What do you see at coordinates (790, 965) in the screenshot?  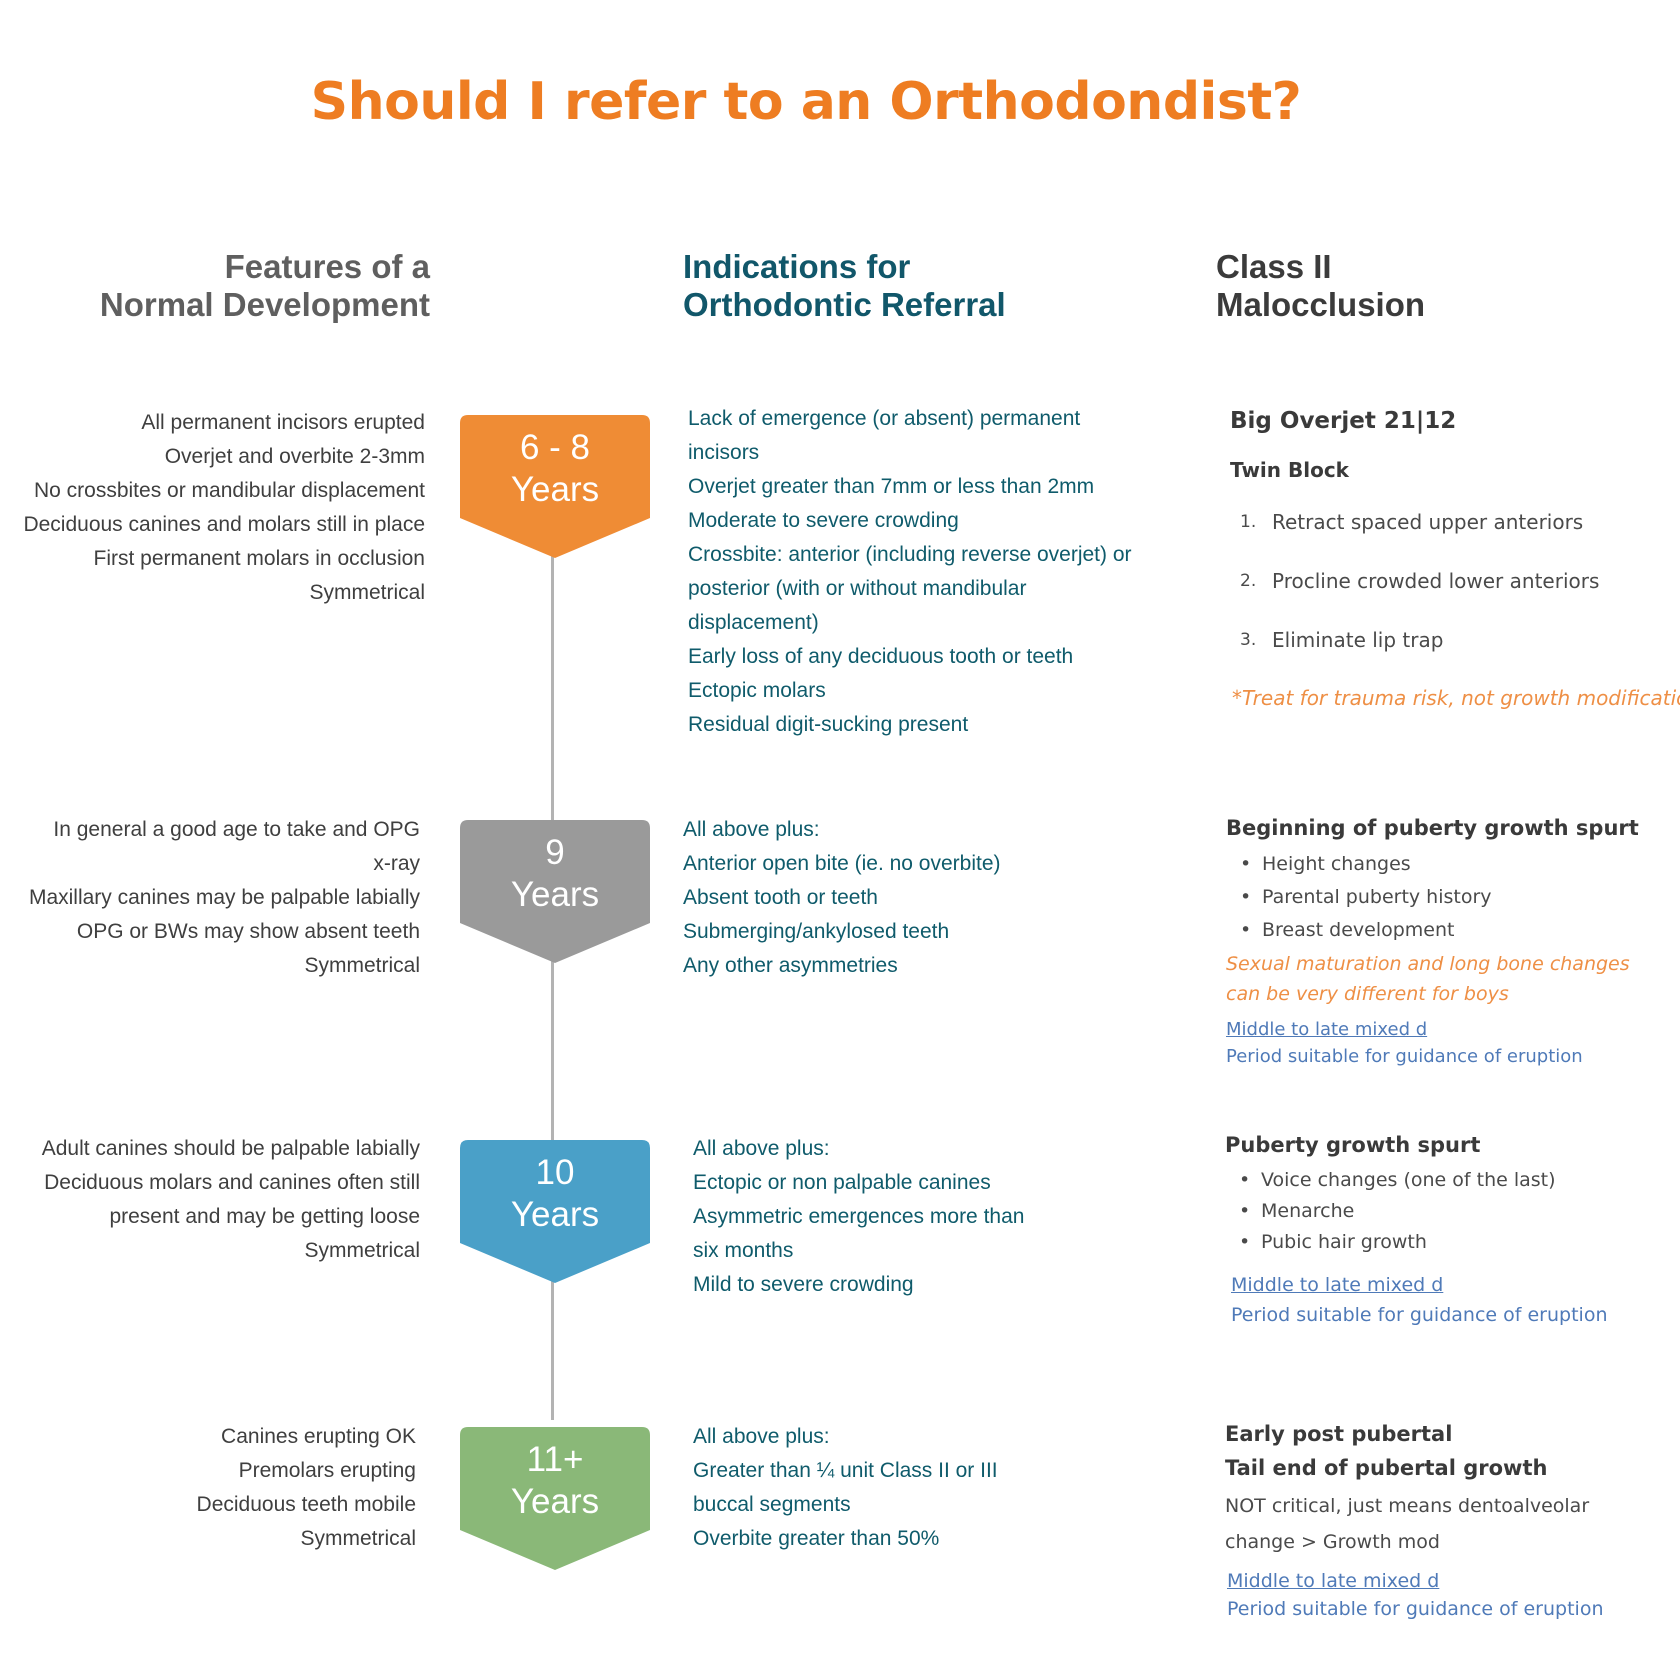 I see `list-item: Any other asymmetries` at bounding box center [790, 965].